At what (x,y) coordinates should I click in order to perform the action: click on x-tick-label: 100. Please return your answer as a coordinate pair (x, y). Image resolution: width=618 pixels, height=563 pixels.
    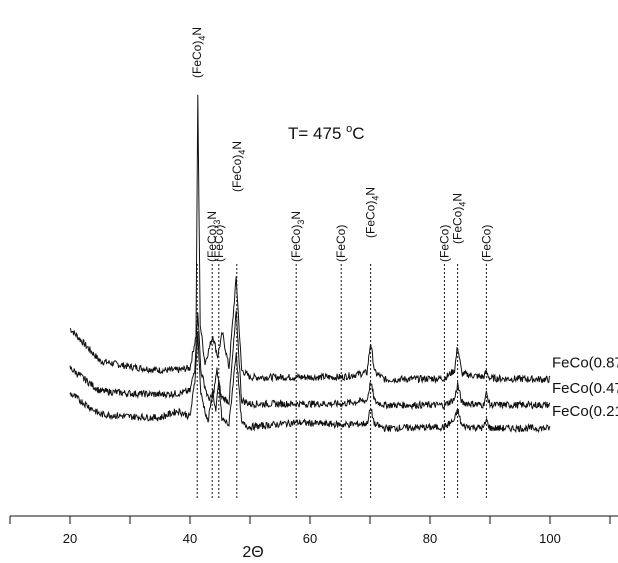
    Looking at the image, I should click on (550, 538).